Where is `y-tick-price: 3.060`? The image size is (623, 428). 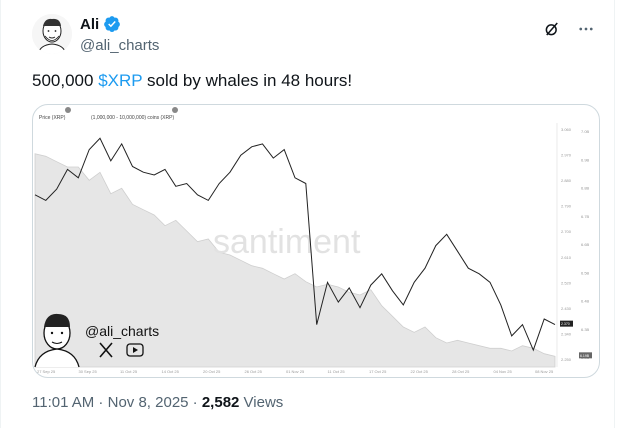
y-tick-price: 3.060 is located at coordinates (566, 129).